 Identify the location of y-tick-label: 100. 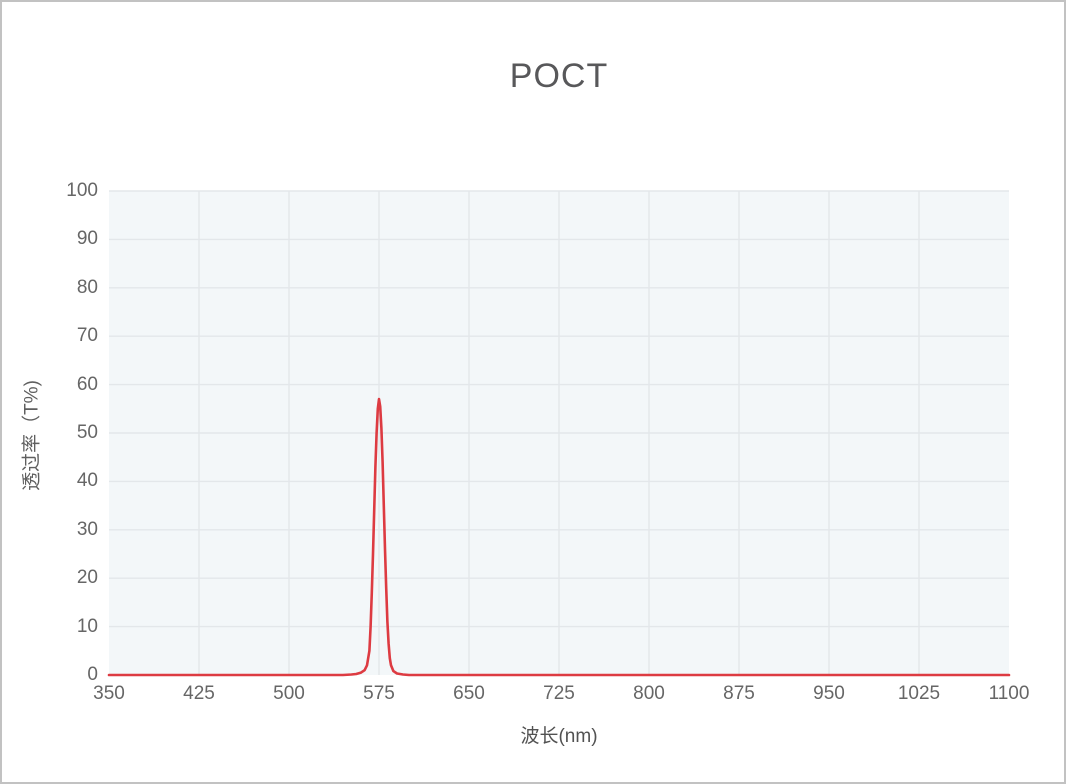
(82, 190).